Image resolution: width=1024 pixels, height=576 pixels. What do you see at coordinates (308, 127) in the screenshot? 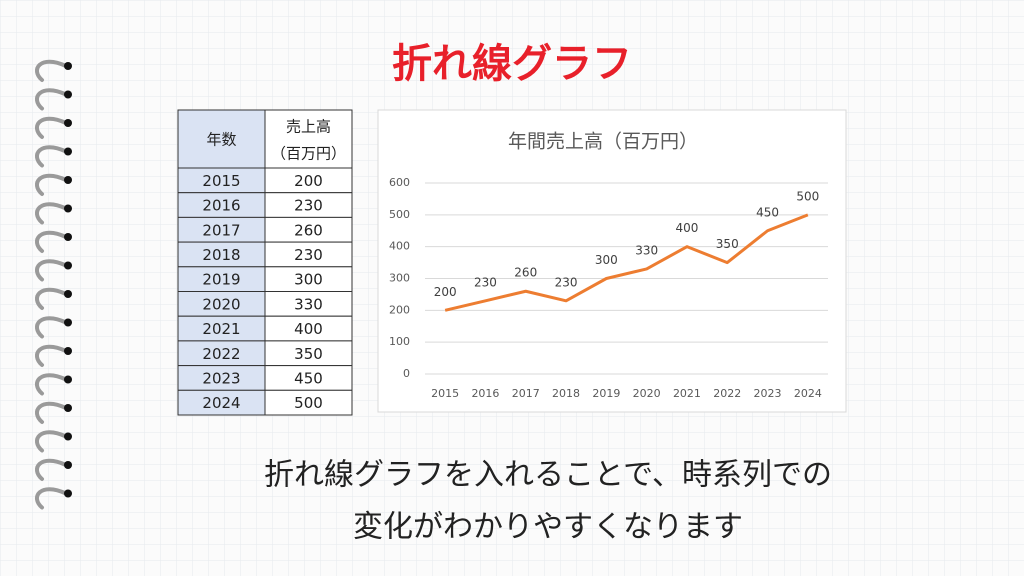
I see `header-text: 売上高` at bounding box center [308, 127].